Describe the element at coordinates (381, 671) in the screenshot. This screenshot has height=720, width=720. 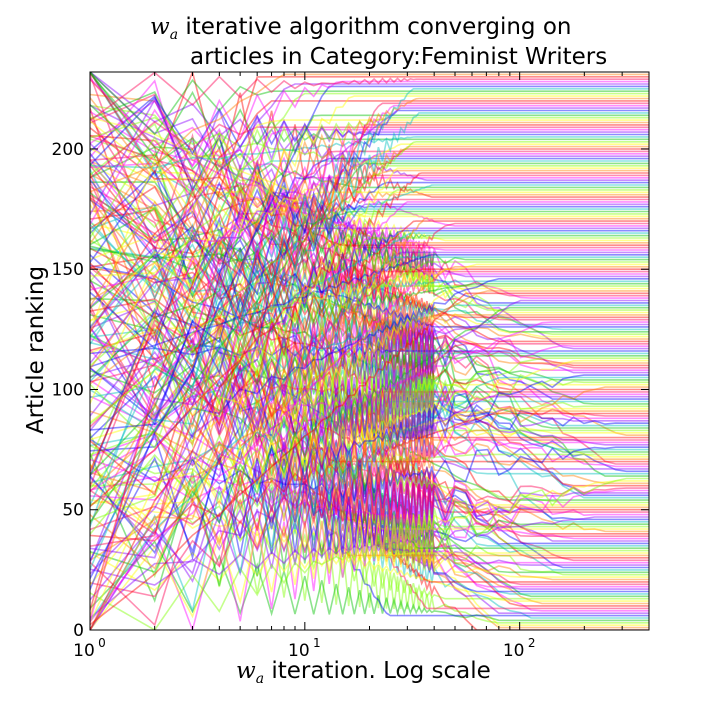
I see `xlabel-text: iteration. Log scale` at that location.